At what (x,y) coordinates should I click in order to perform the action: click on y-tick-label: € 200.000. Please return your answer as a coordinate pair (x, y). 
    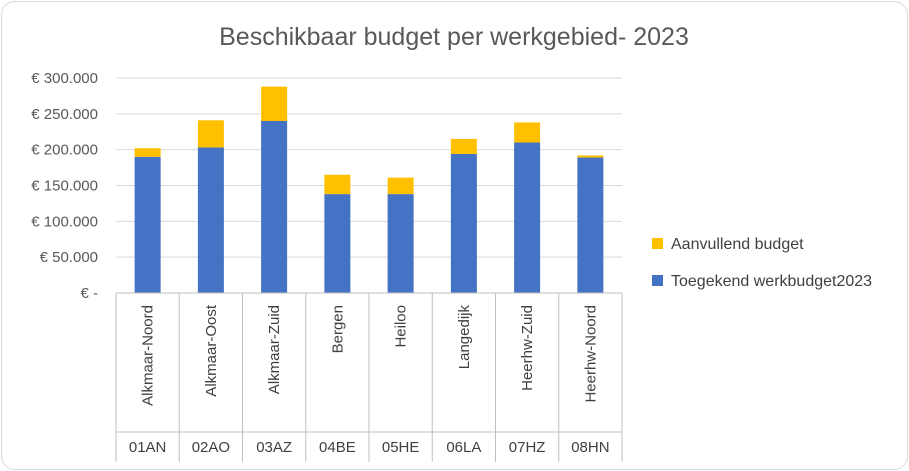
    Looking at the image, I should click on (64, 150).